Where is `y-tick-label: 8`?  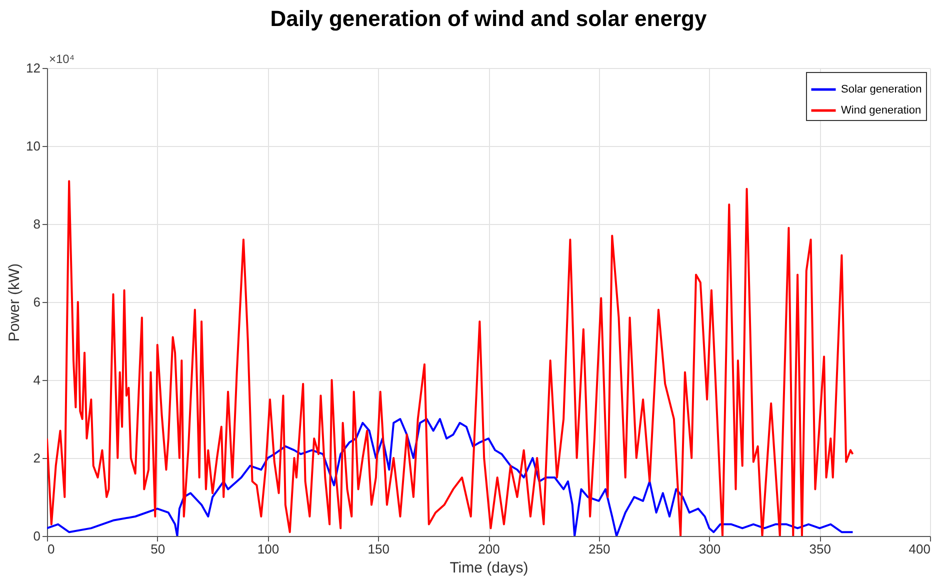 y-tick-label: 8 is located at coordinates (36, 224).